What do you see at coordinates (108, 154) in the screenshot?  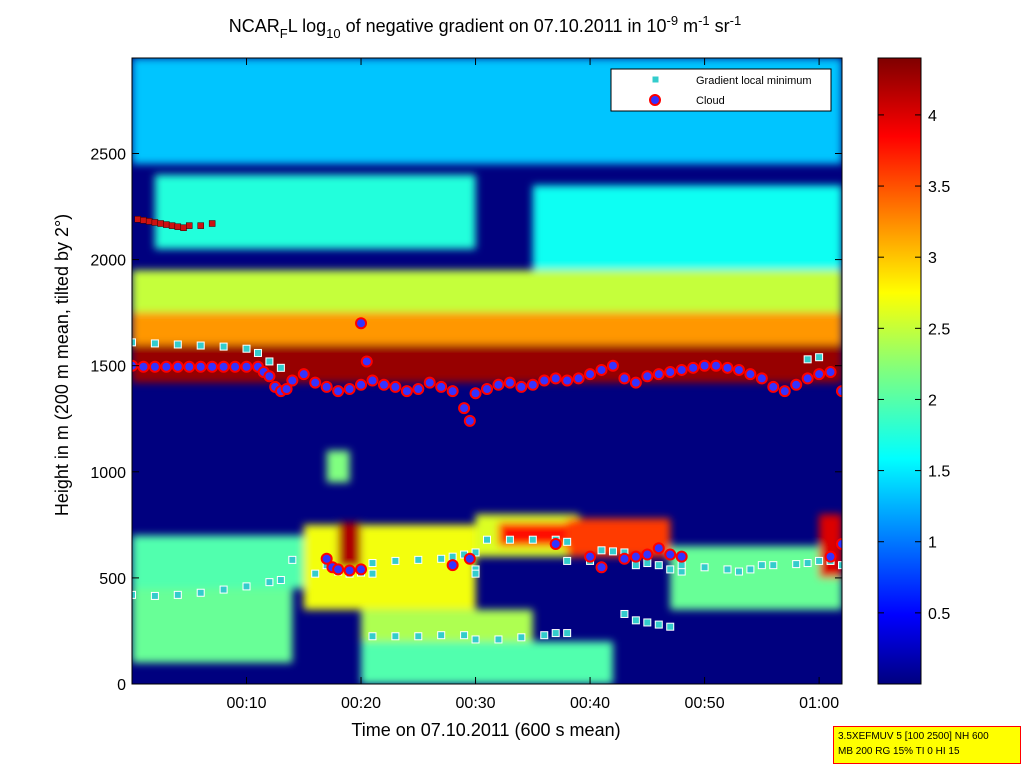 I see `y-tick-label: 2500` at bounding box center [108, 154].